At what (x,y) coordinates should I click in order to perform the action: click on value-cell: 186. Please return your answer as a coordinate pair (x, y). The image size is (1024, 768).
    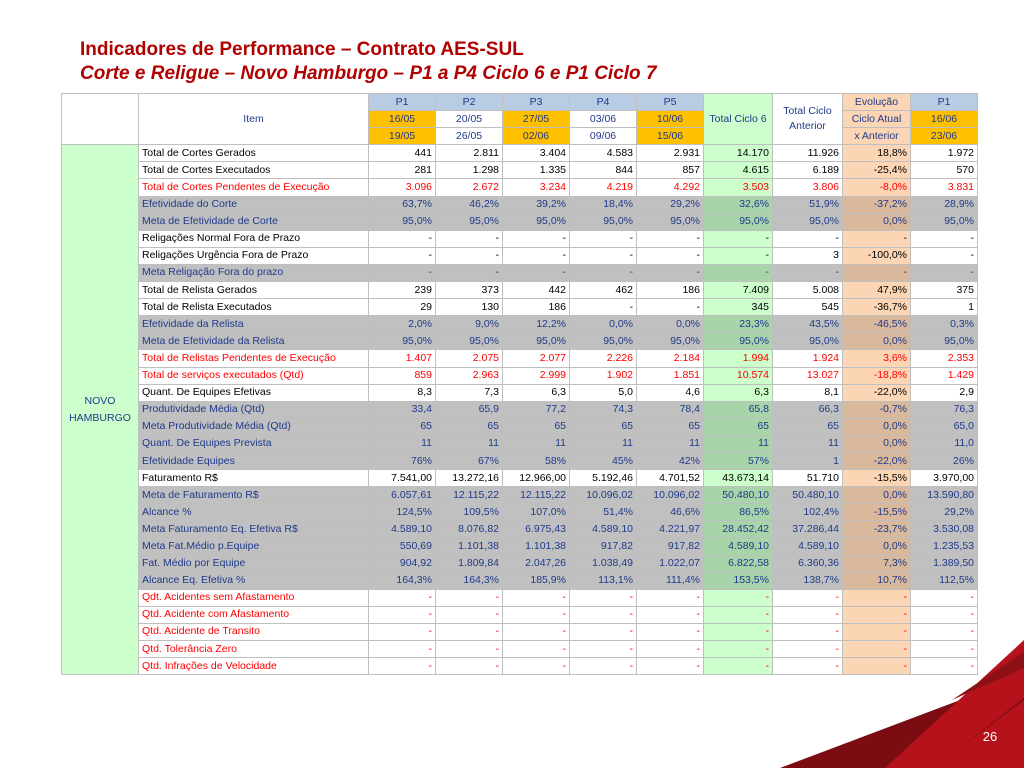
    Looking at the image, I should click on (670, 290).